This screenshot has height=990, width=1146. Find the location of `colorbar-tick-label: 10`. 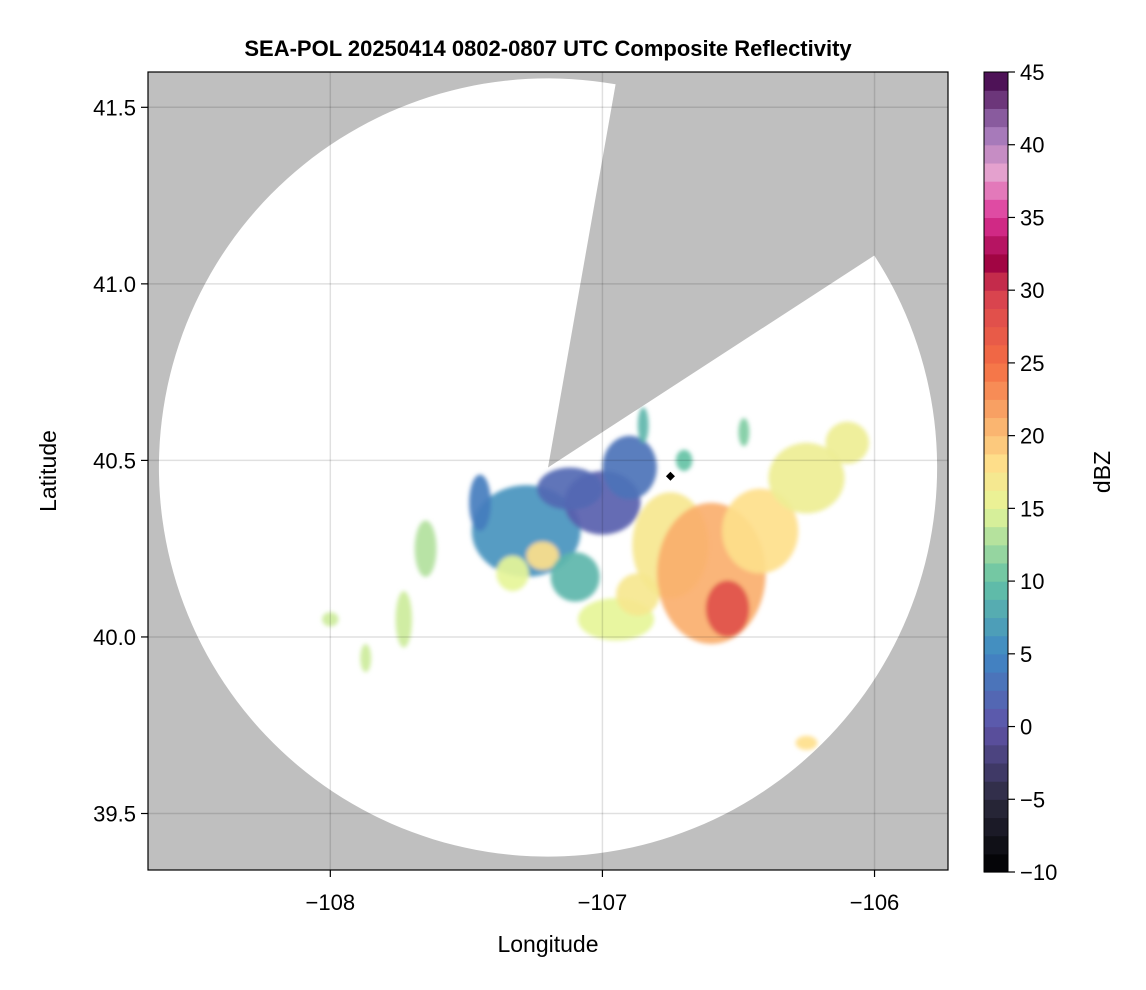

colorbar-tick-label: 10 is located at coordinates (1032, 581).